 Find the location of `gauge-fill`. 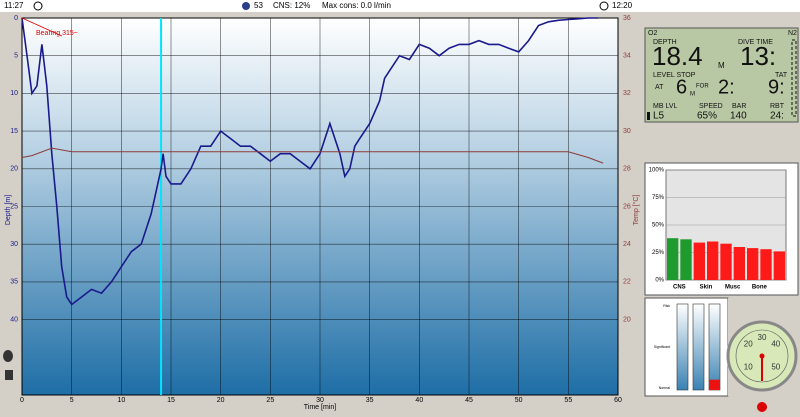

gauge-fill is located at coordinates (714, 384).